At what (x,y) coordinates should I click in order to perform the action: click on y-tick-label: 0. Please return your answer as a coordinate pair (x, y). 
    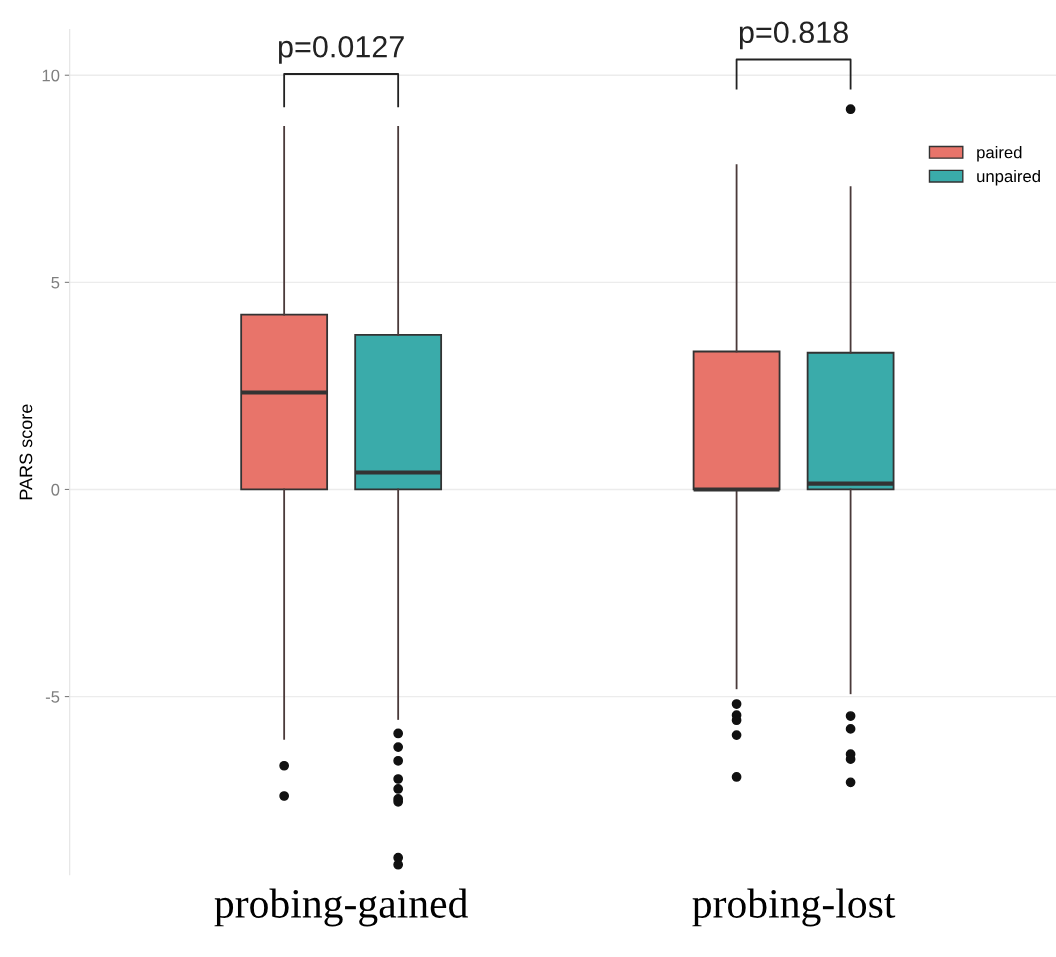
    Looking at the image, I should click on (55, 489).